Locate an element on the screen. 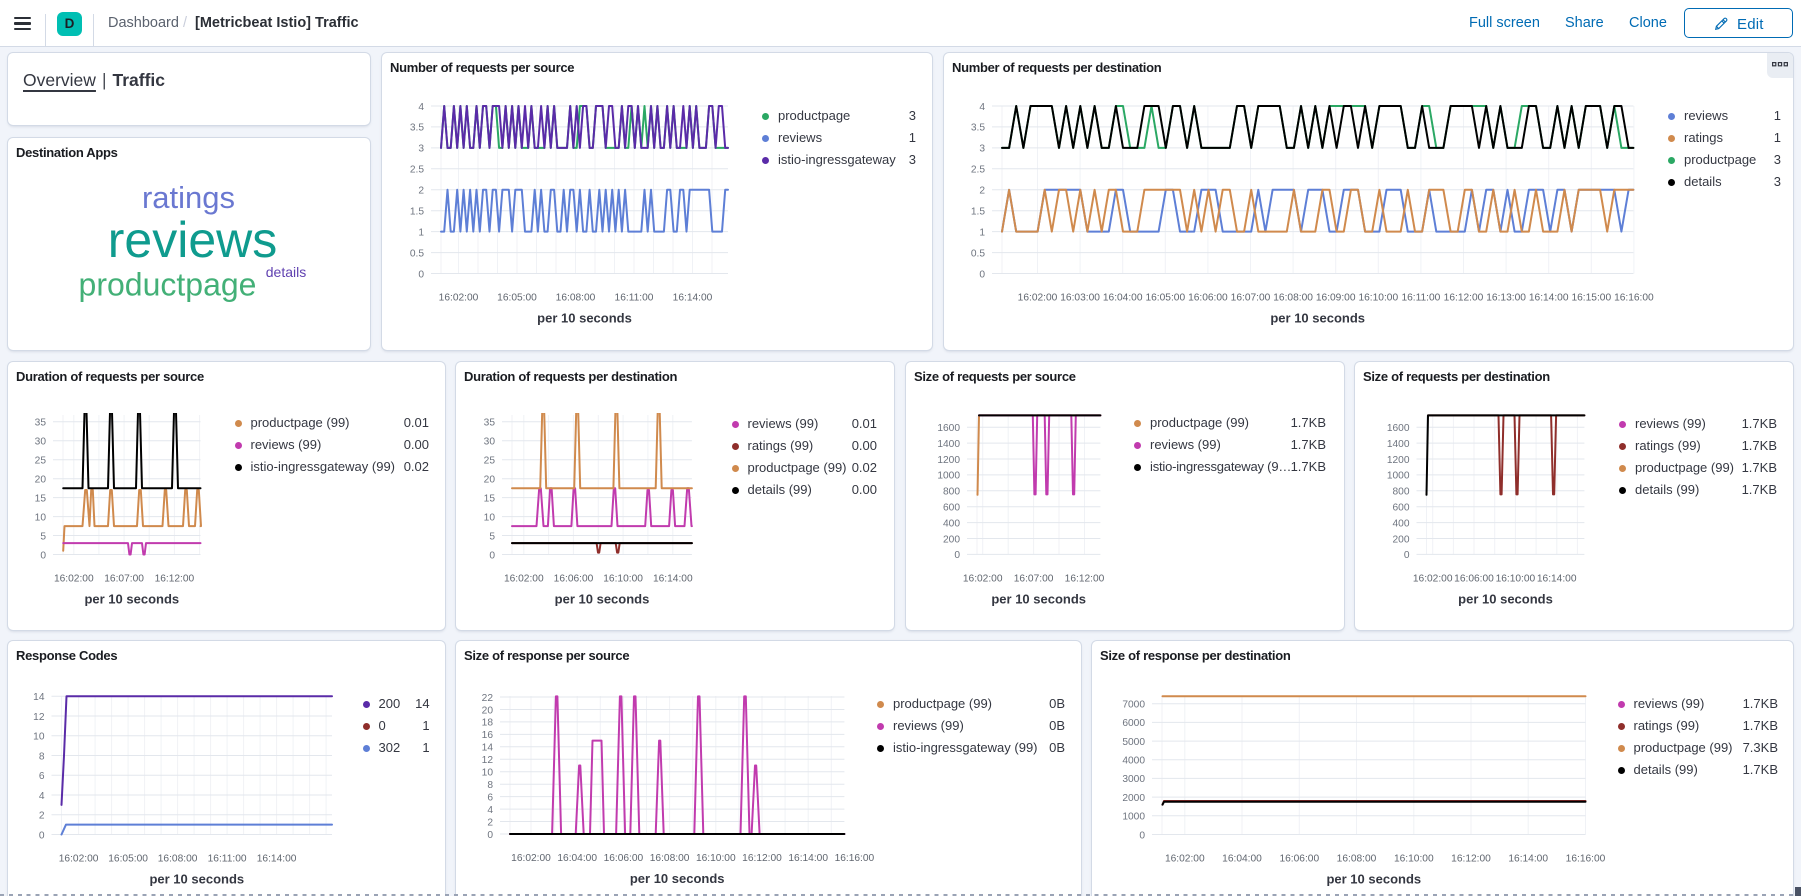 The image size is (1801, 896). svg-text: 3000 is located at coordinates (1133, 779).